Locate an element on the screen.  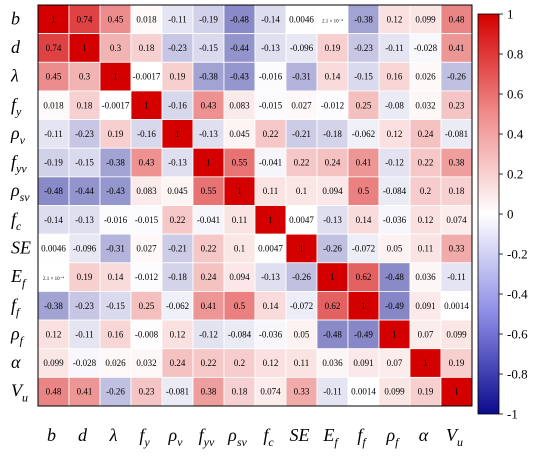
heatmap-cell-label: 0.2 is located at coordinates (239, 363).